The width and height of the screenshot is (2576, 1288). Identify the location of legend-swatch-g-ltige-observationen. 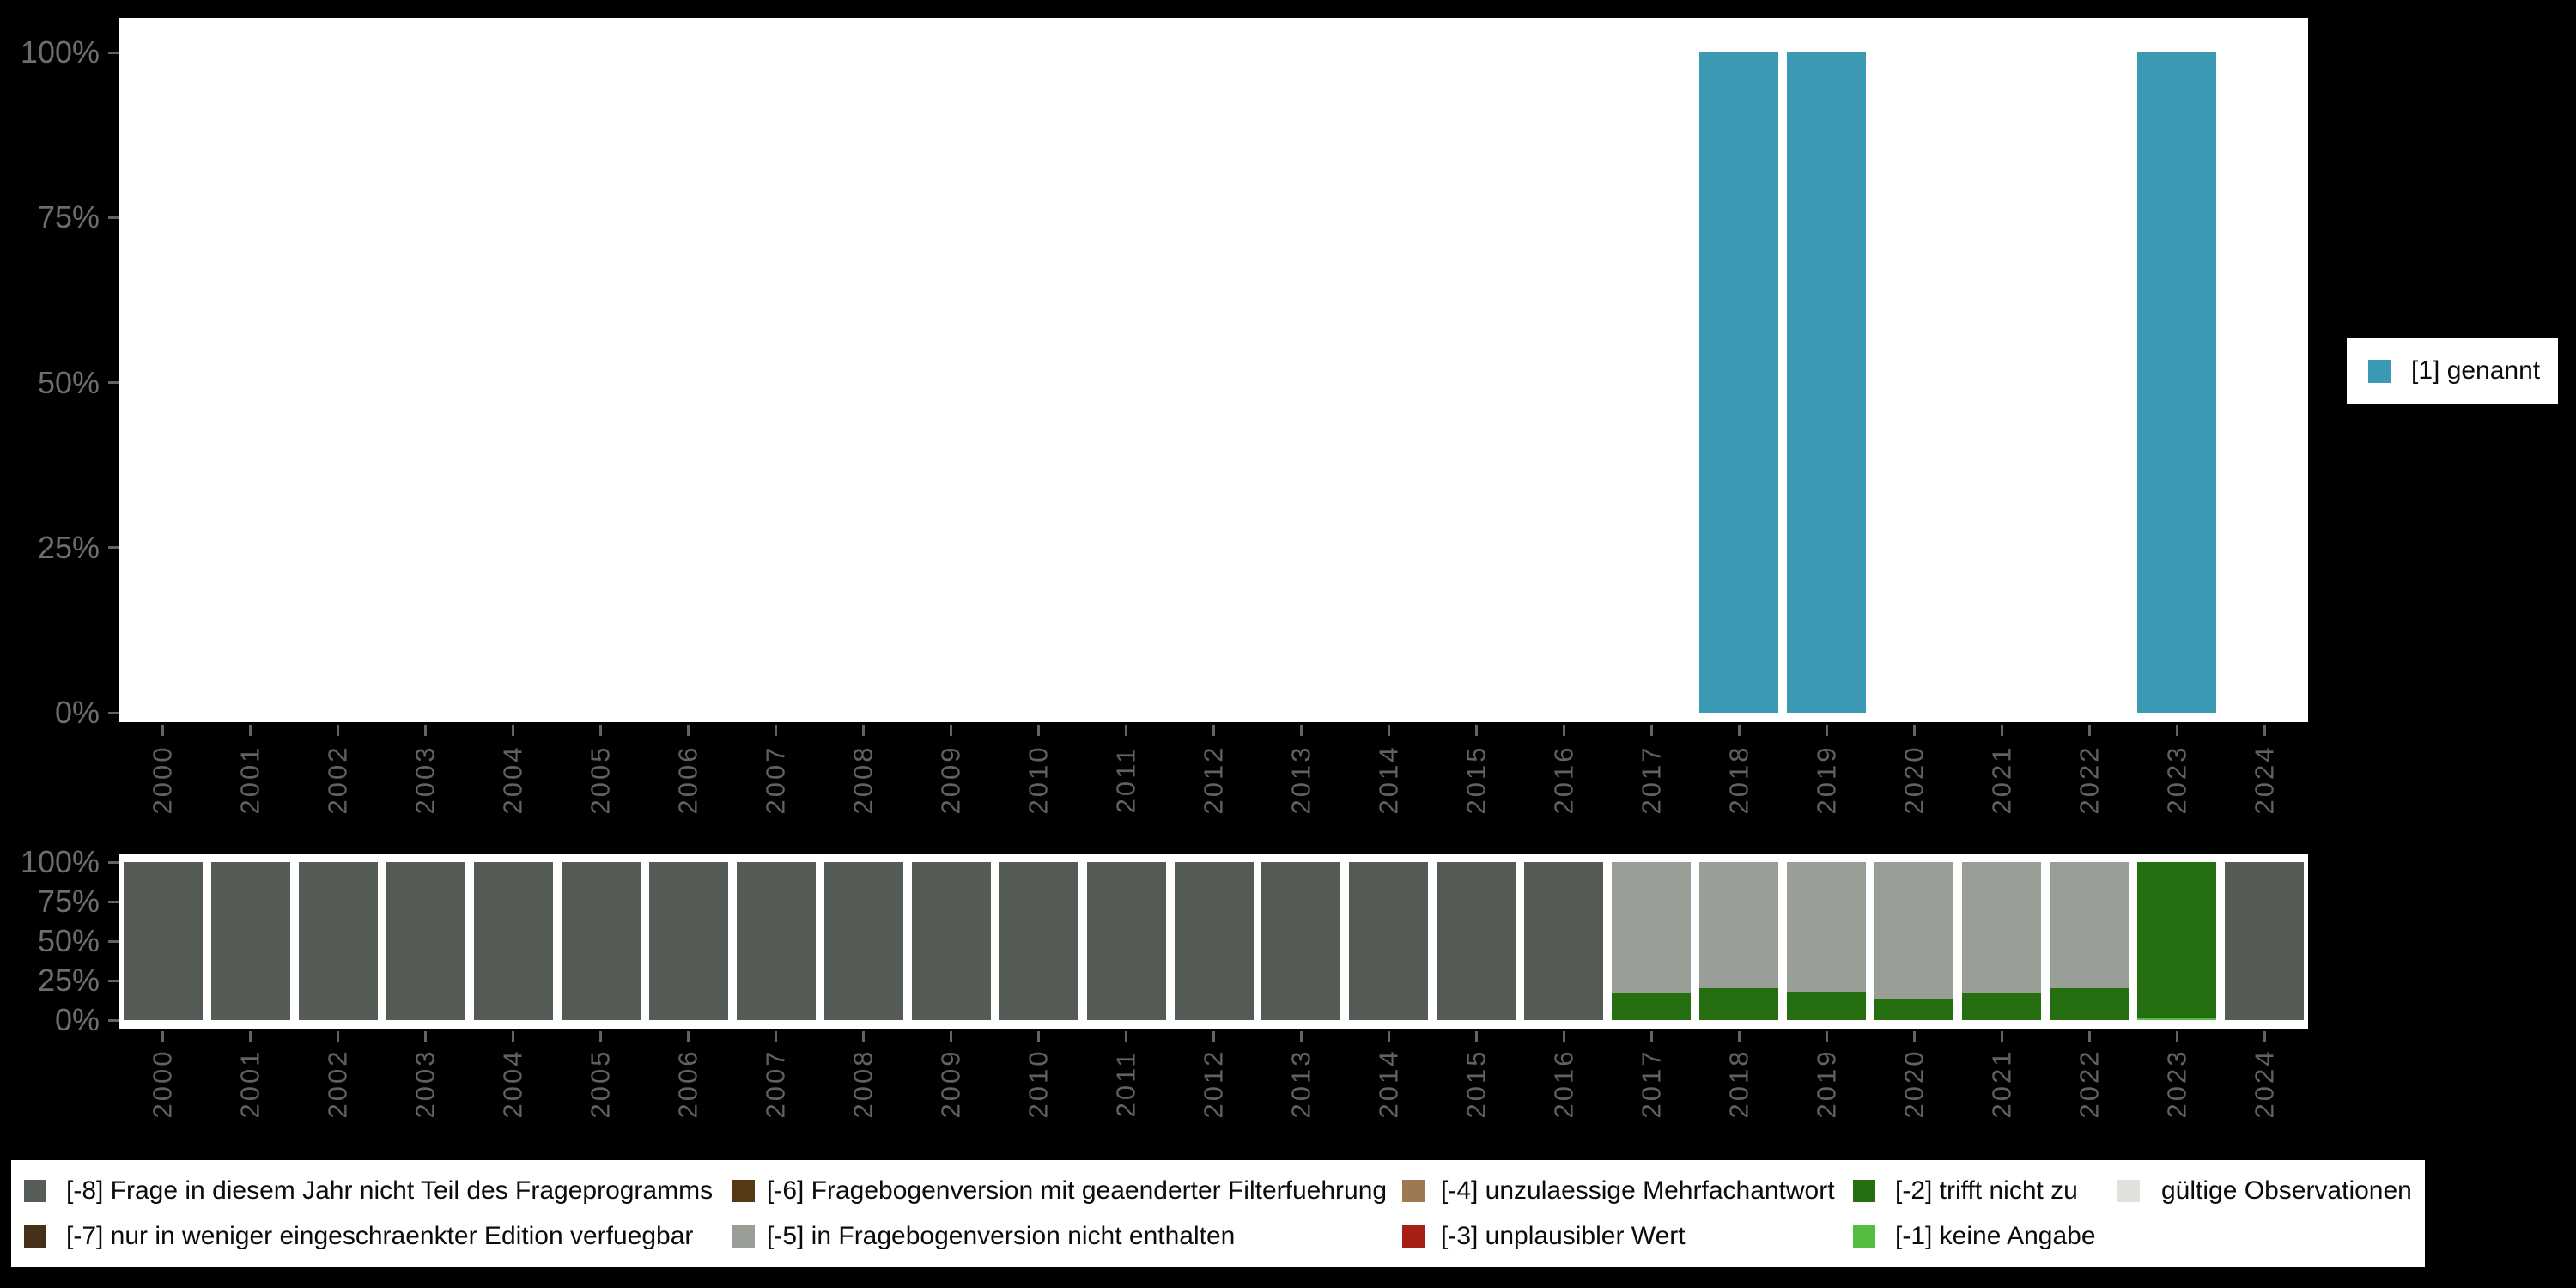
(2128, 1191).